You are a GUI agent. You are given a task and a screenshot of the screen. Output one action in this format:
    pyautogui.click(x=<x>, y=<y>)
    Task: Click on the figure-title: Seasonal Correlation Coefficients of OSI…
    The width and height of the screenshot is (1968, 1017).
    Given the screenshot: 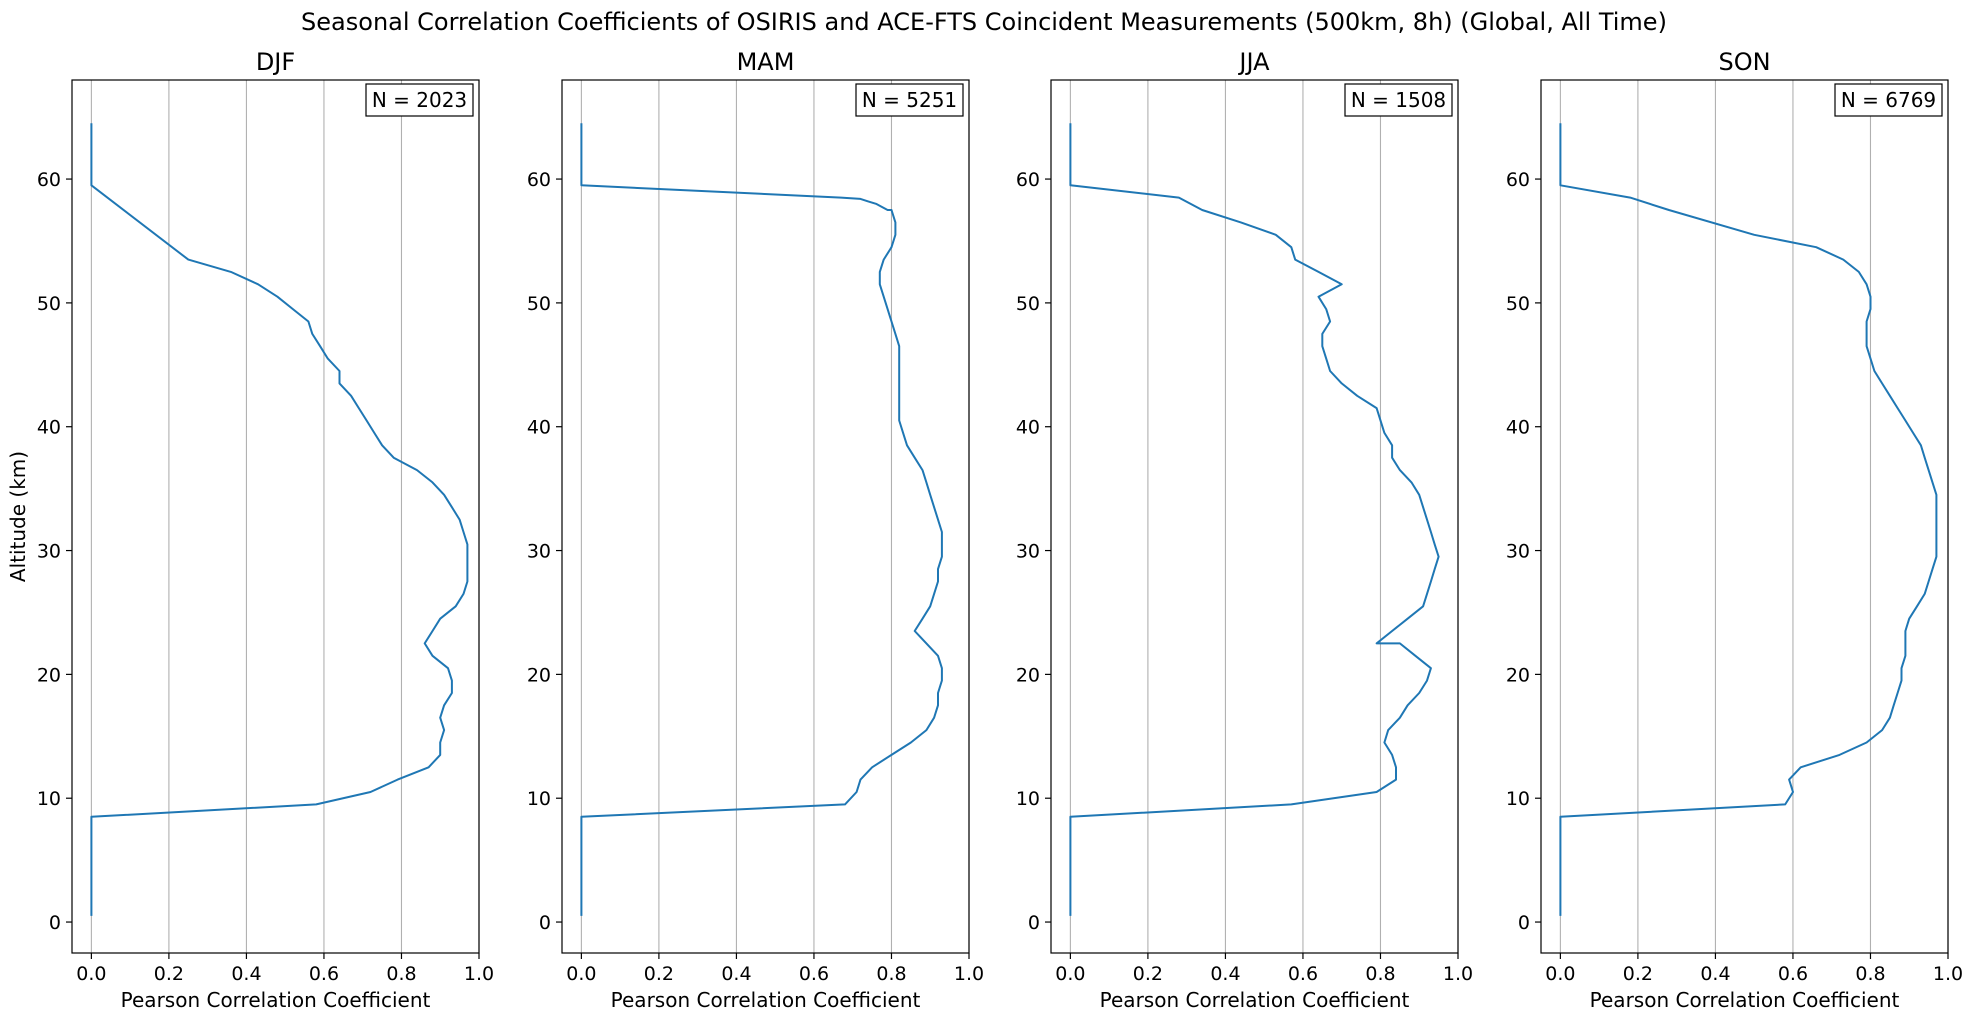 What is the action you would take?
    pyautogui.click(x=984, y=22)
    